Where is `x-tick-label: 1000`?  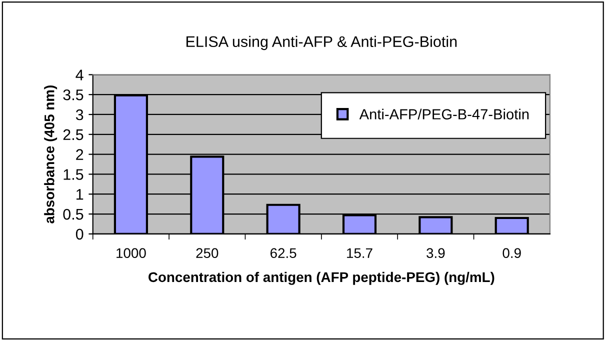 x-tick-label: 1000 is located at coordinates (131, 253).